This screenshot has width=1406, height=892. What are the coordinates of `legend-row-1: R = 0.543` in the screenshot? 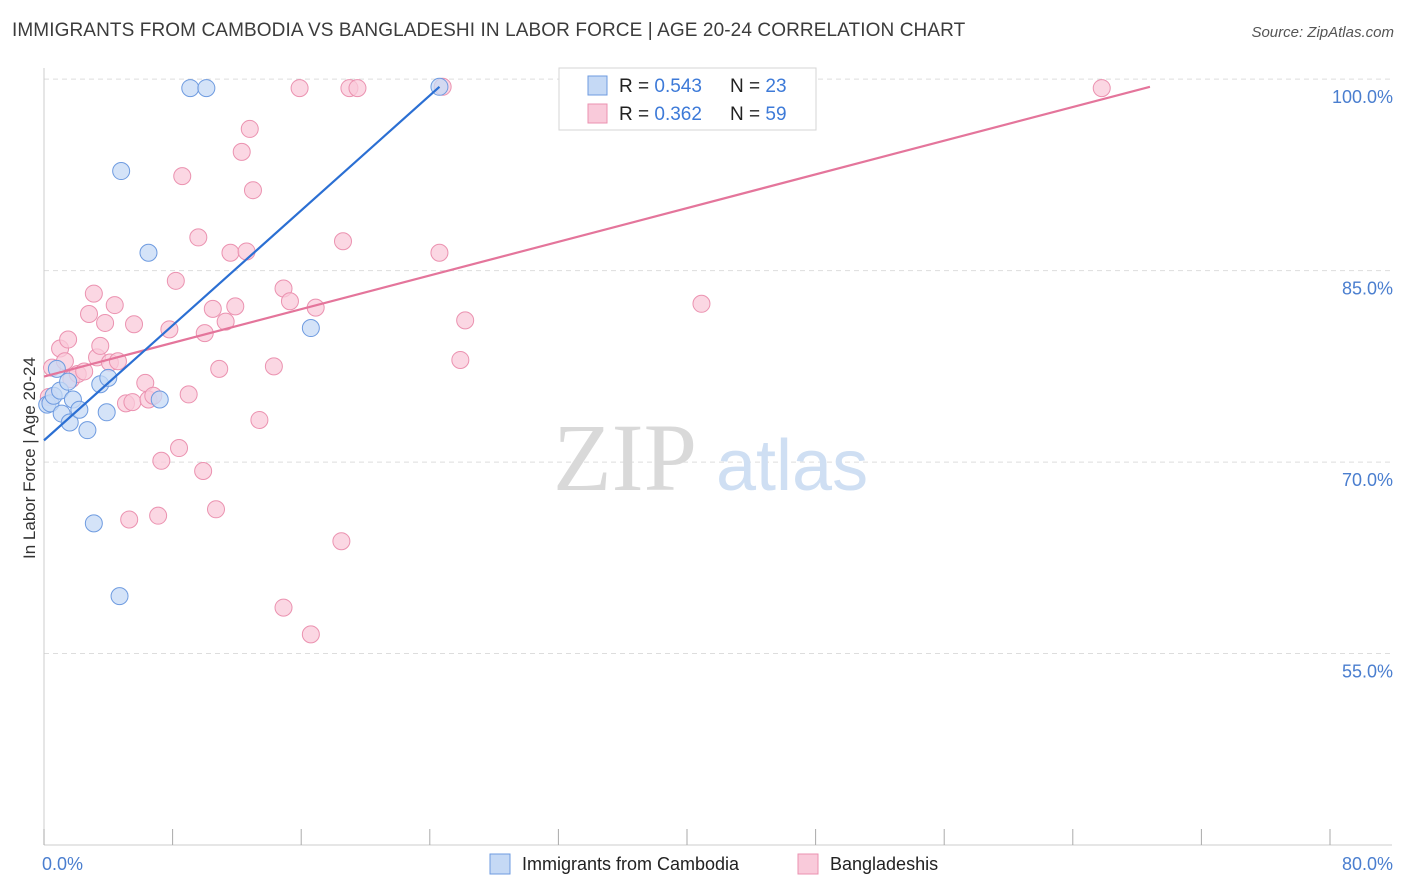 It's located at (660, 86).